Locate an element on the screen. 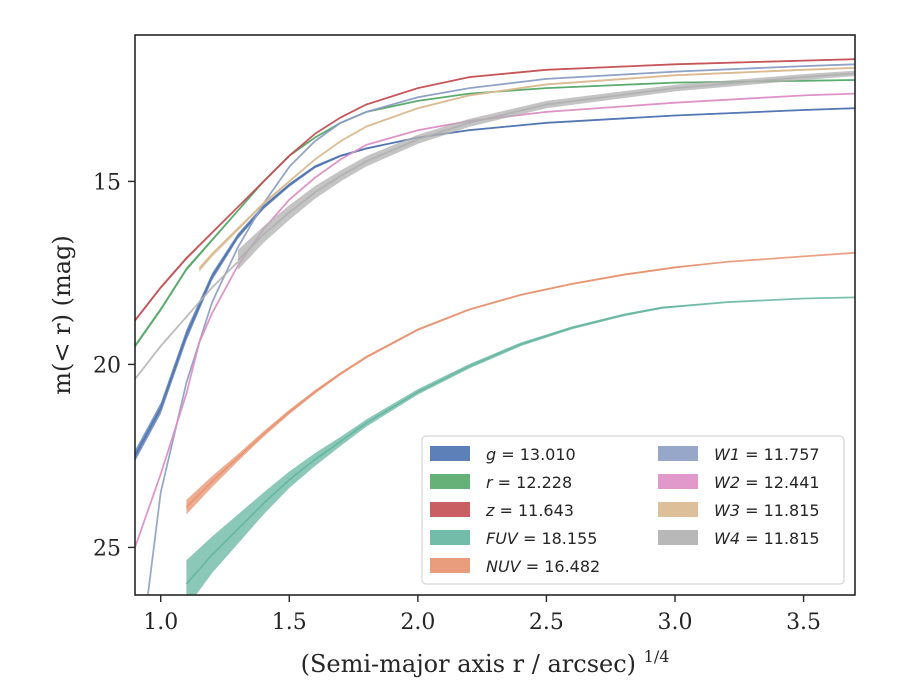  legend-swatch-r is located at coordinates (450, 481).